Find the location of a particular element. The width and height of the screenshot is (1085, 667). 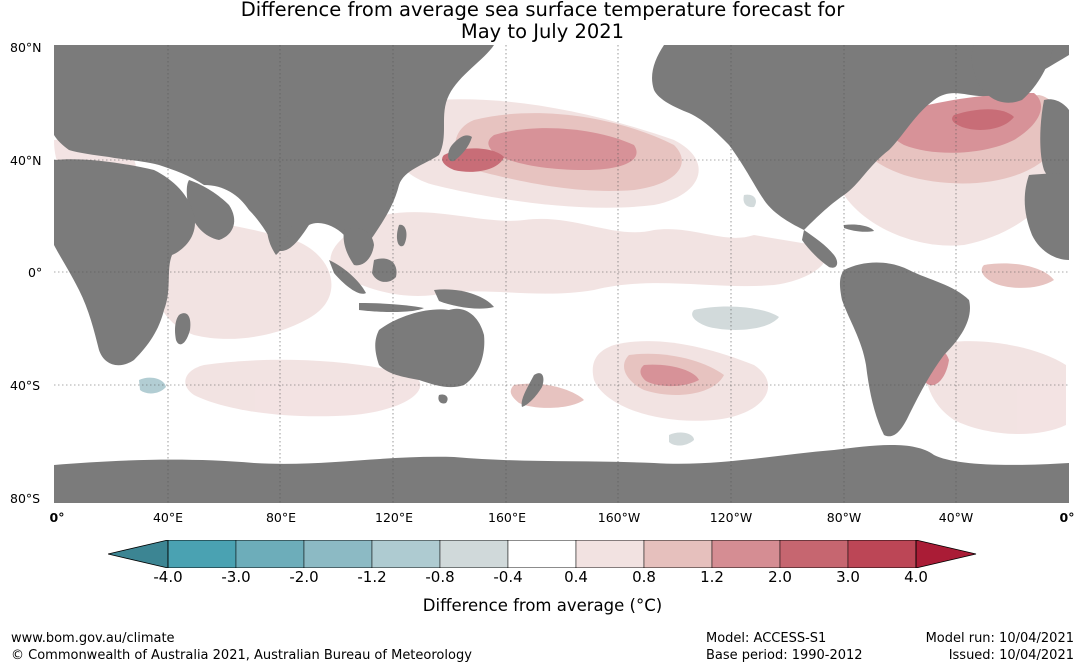

landmass-indochina is located at coordinates (358, 247).